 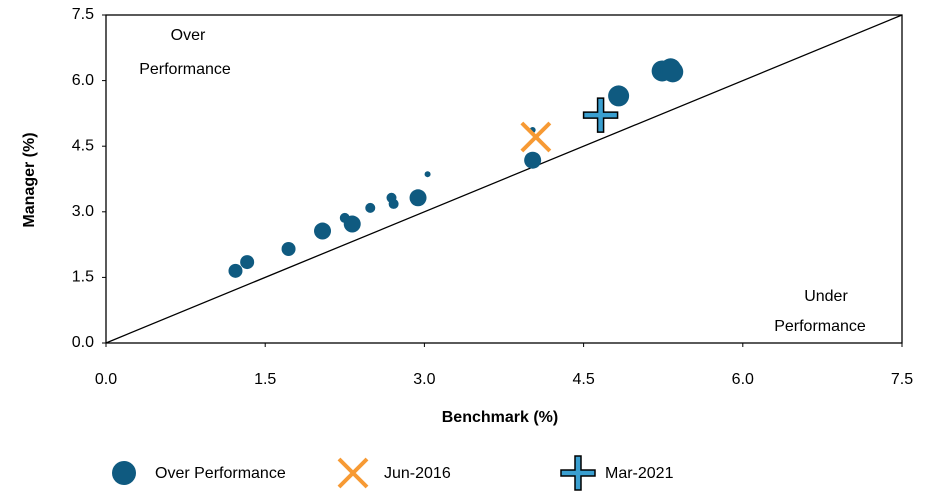 I want to click on y-tick-label: 3.0, so click(x=83, y=211).